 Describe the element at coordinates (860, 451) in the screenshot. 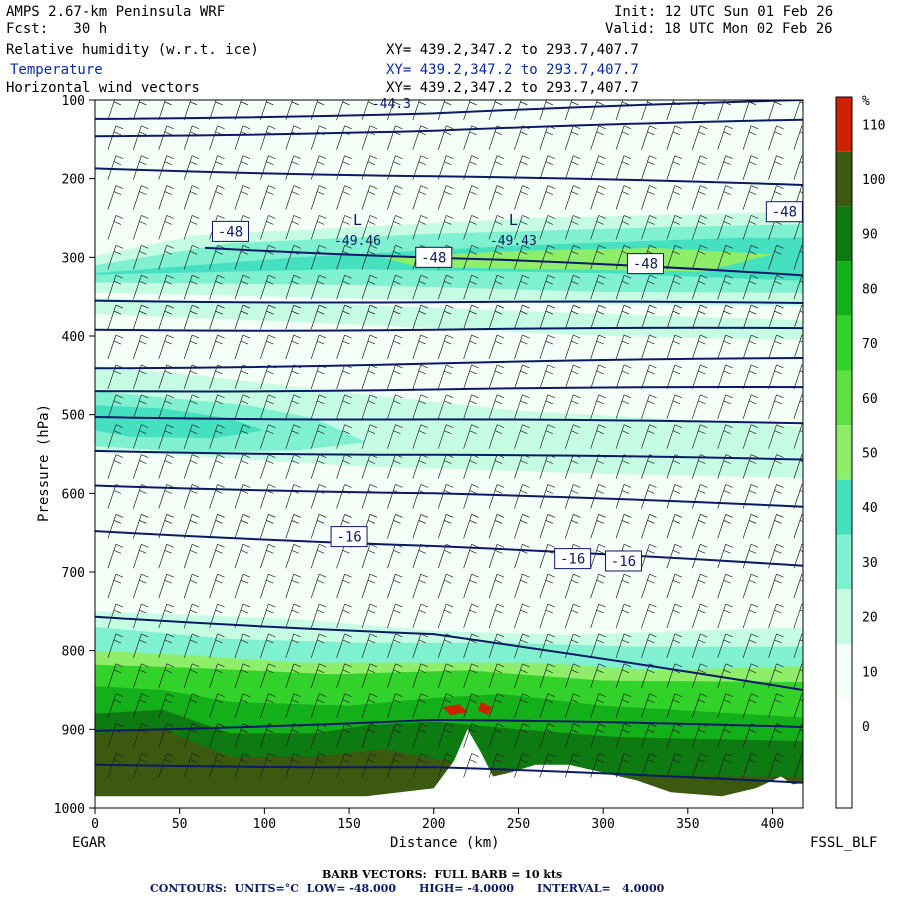

I see `colorbar: % 0 10 20 30 40 50 60 70 80 90 100 110` at that location.